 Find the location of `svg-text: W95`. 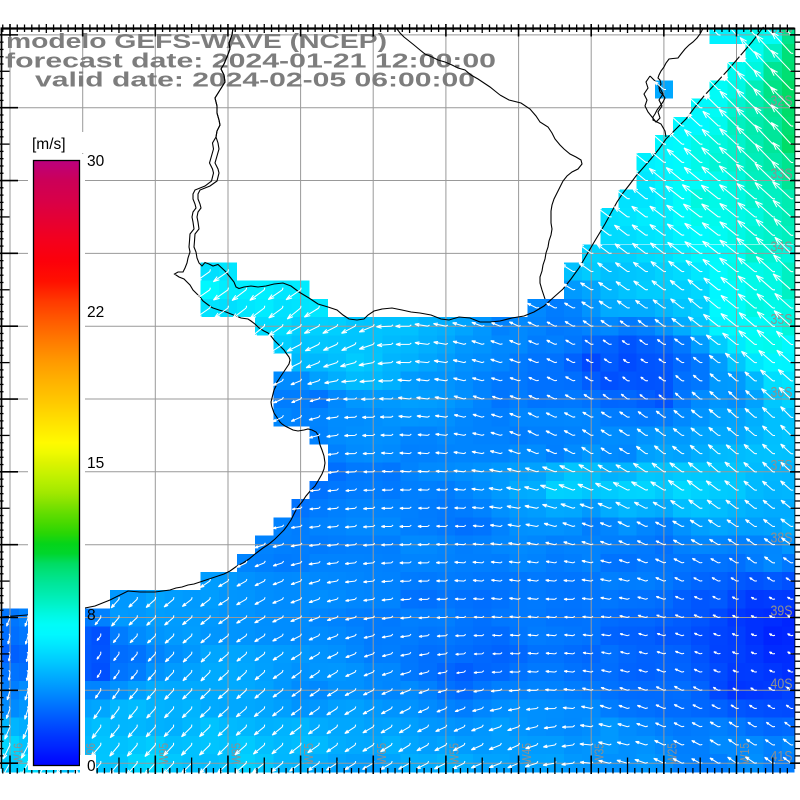

svg-text: W95 is located at coordinates (163, 753).